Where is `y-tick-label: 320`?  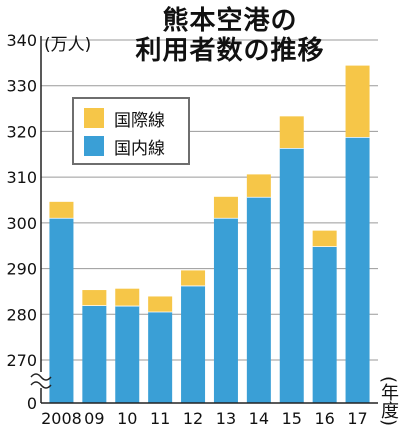
y-tick-label: 320 is located at coordinates (21, 131).